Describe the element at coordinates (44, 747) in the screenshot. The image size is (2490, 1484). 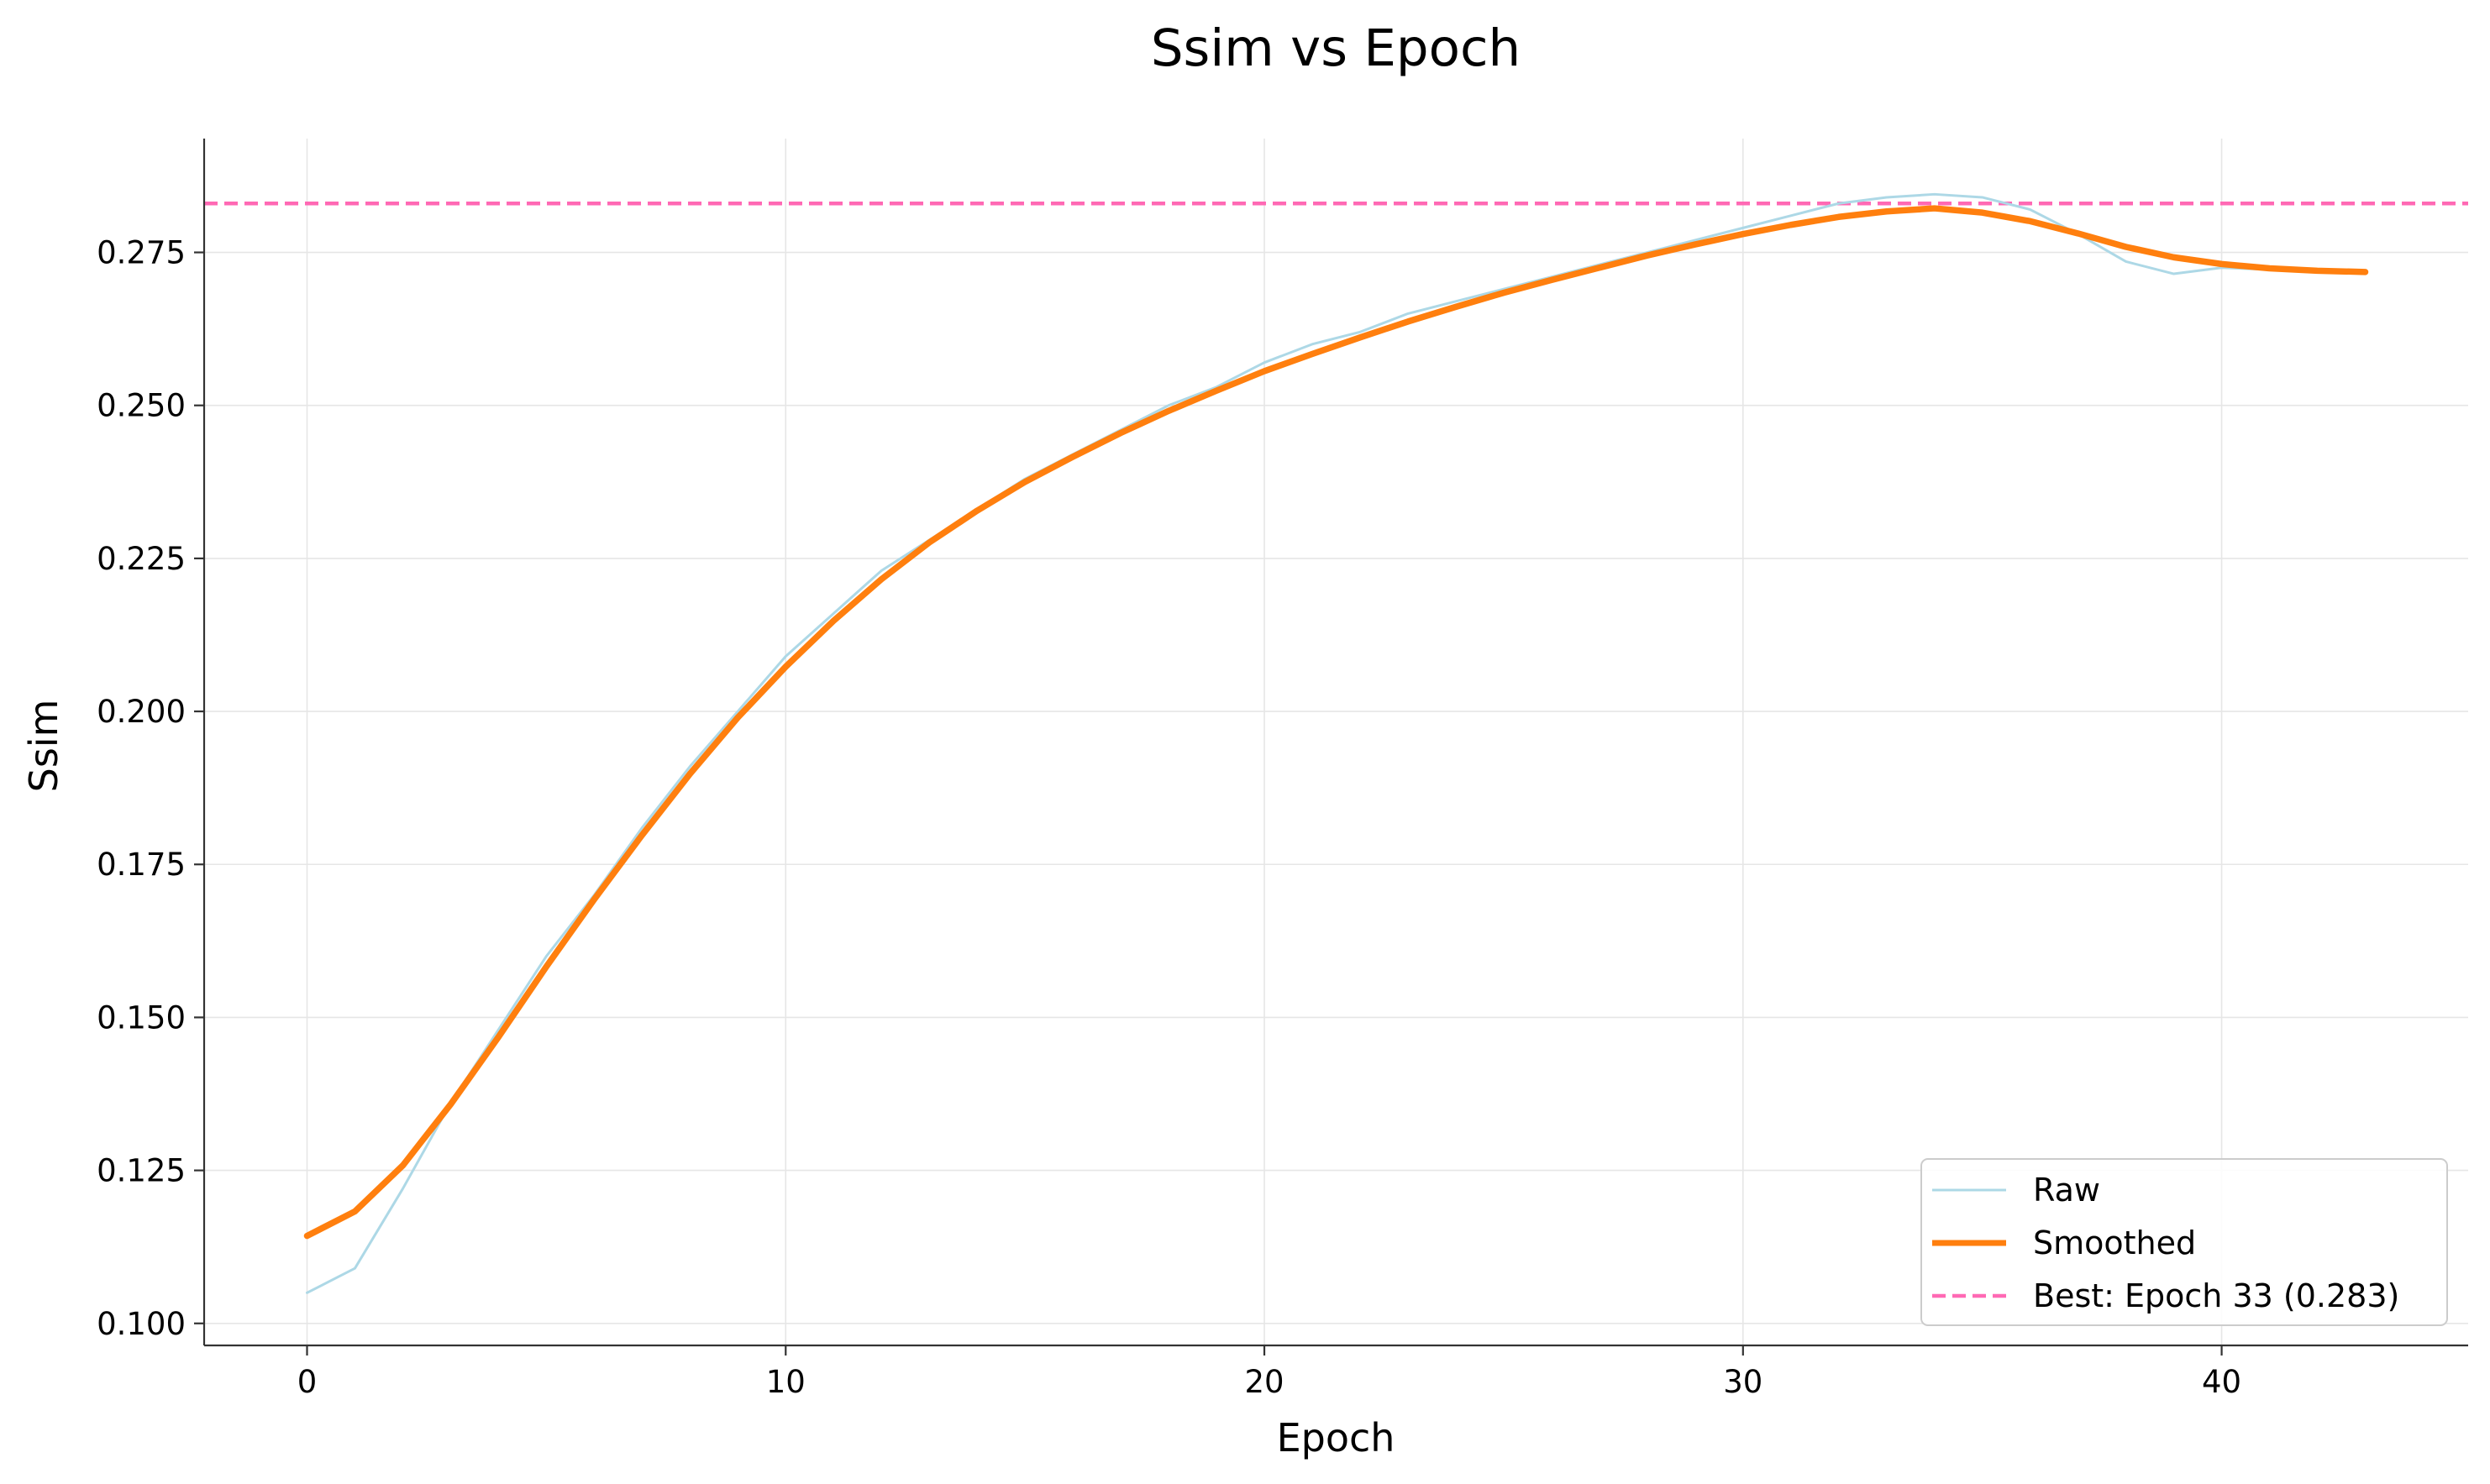
I see `y-axis-label: Ssim` at that location.